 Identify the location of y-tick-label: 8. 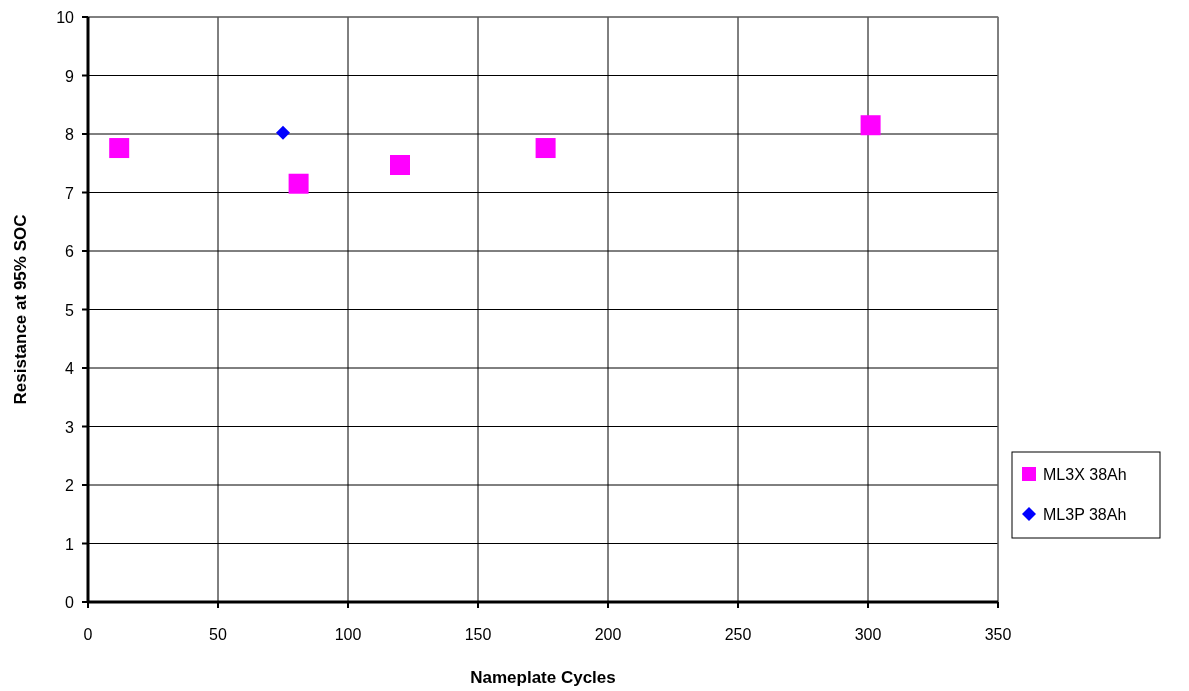
(70, 134).